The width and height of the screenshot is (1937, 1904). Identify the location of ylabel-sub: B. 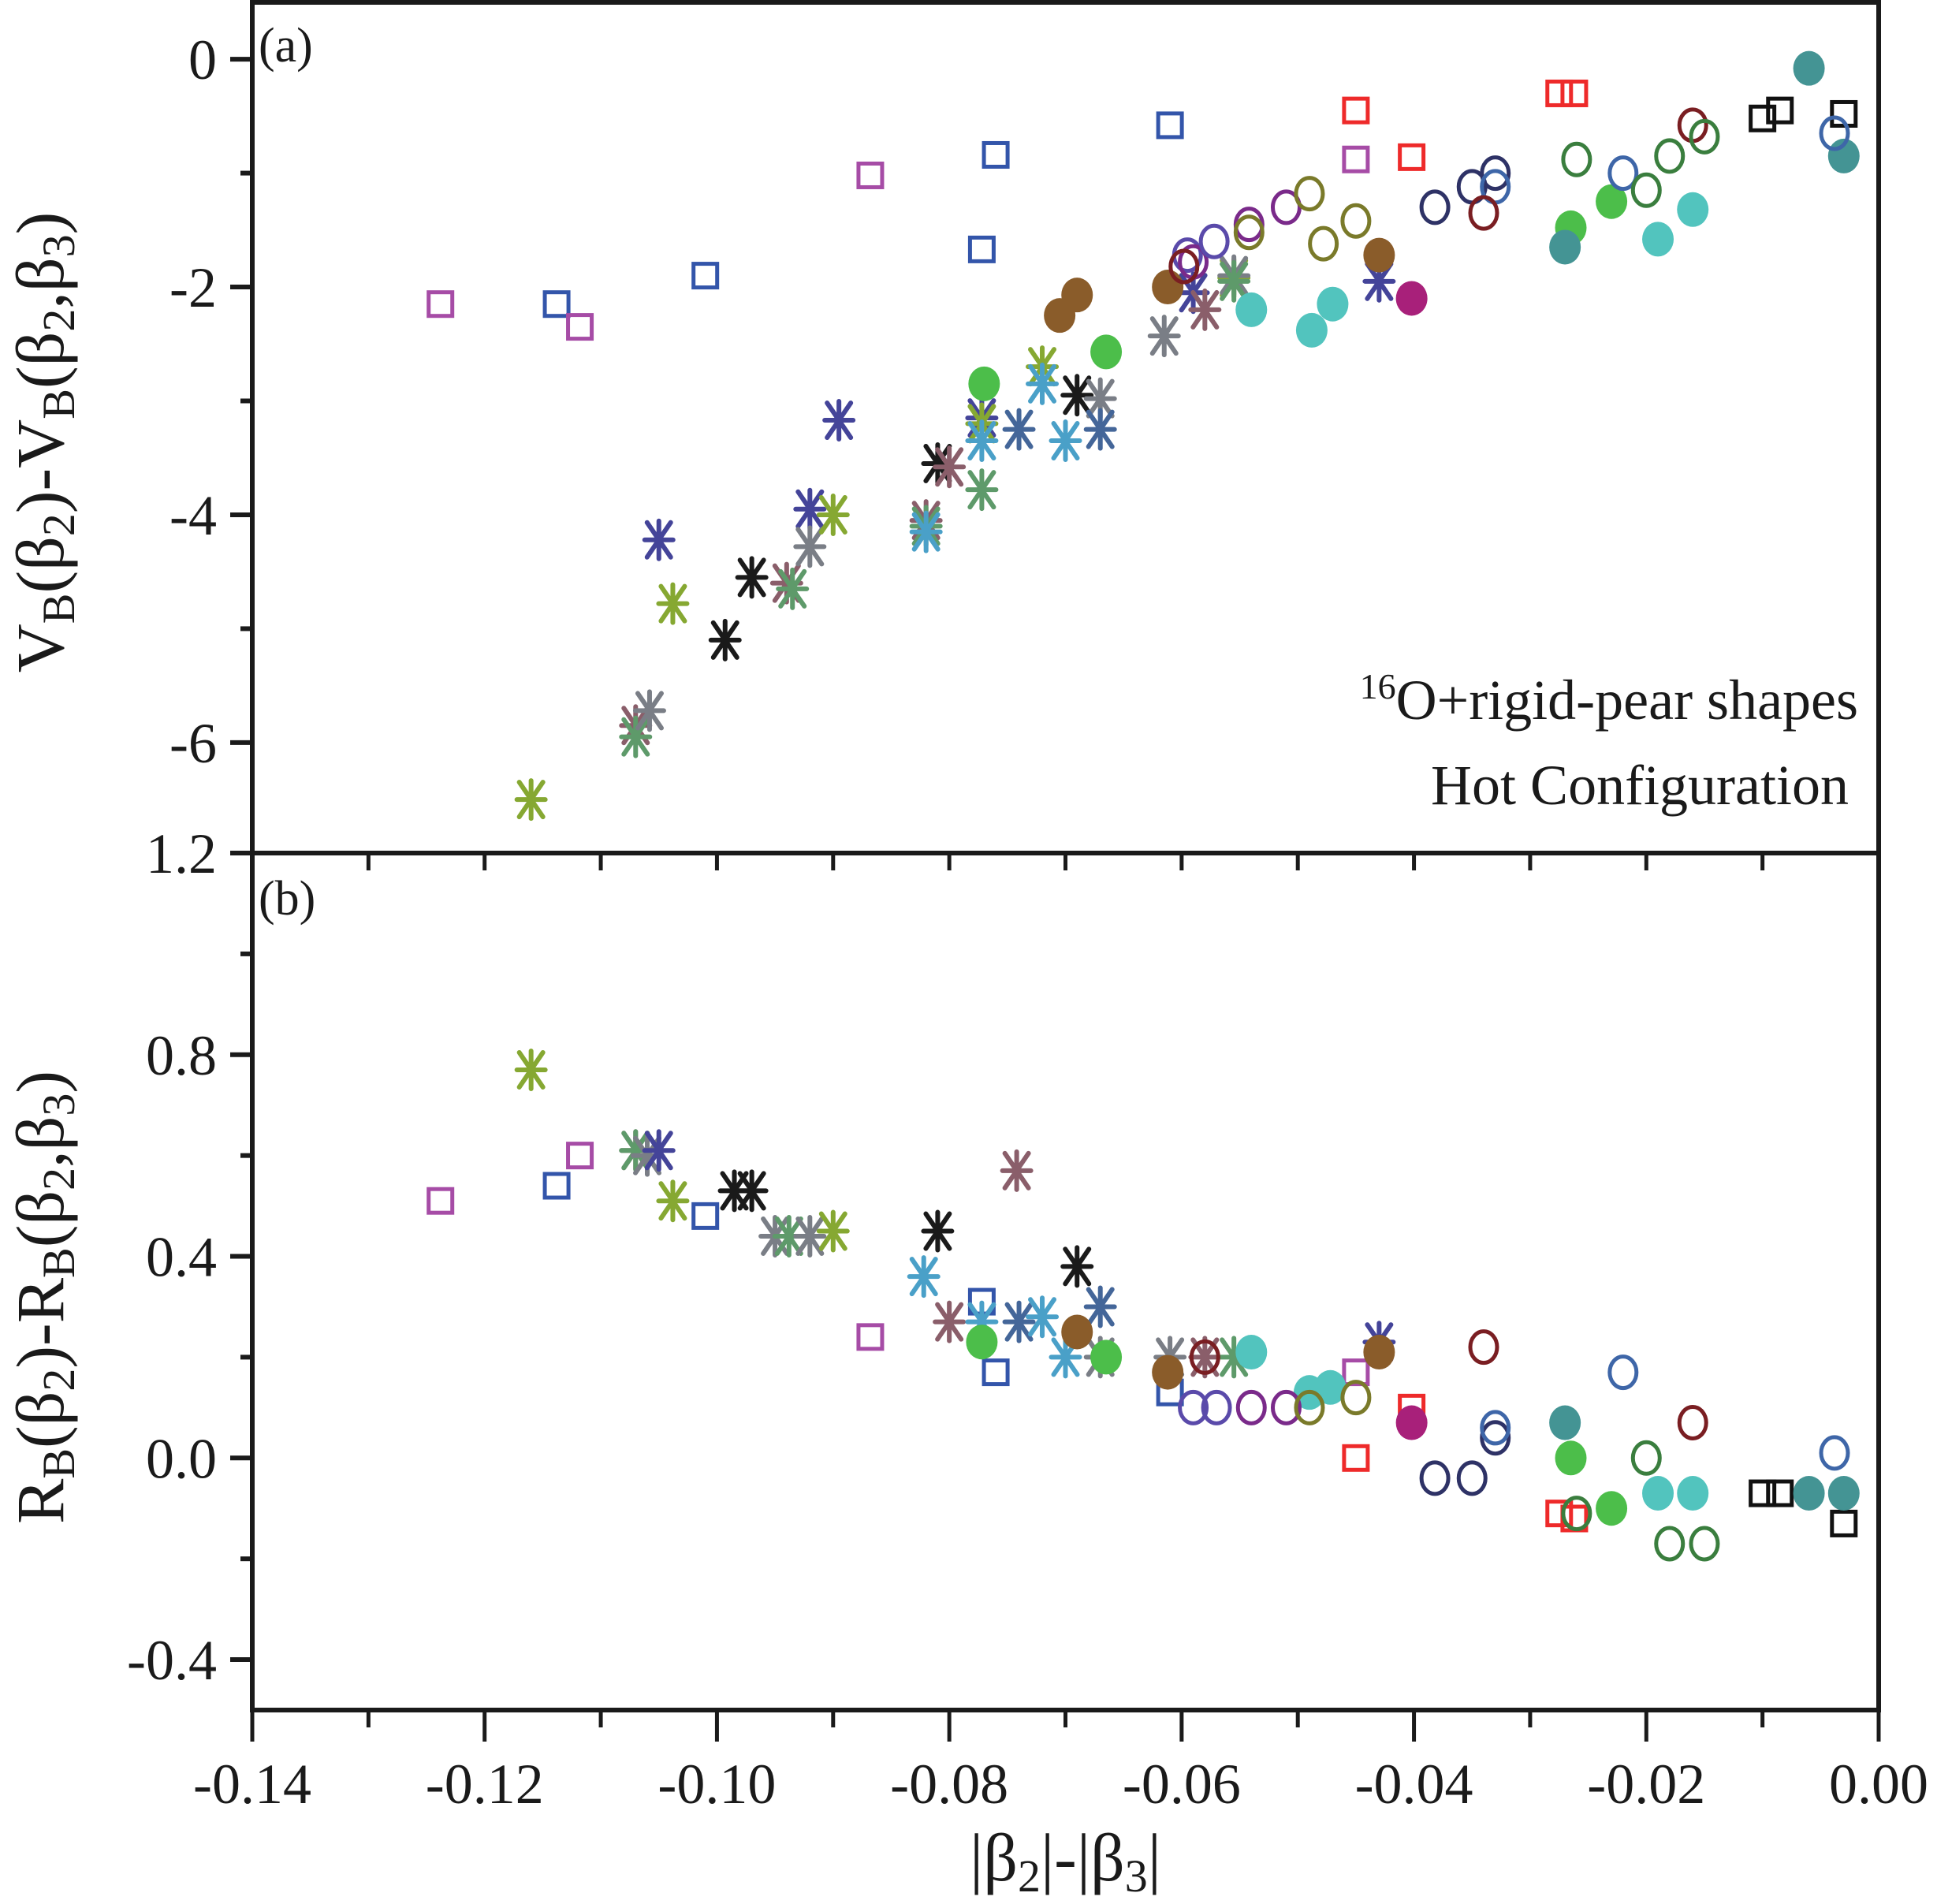
(59, 1262).